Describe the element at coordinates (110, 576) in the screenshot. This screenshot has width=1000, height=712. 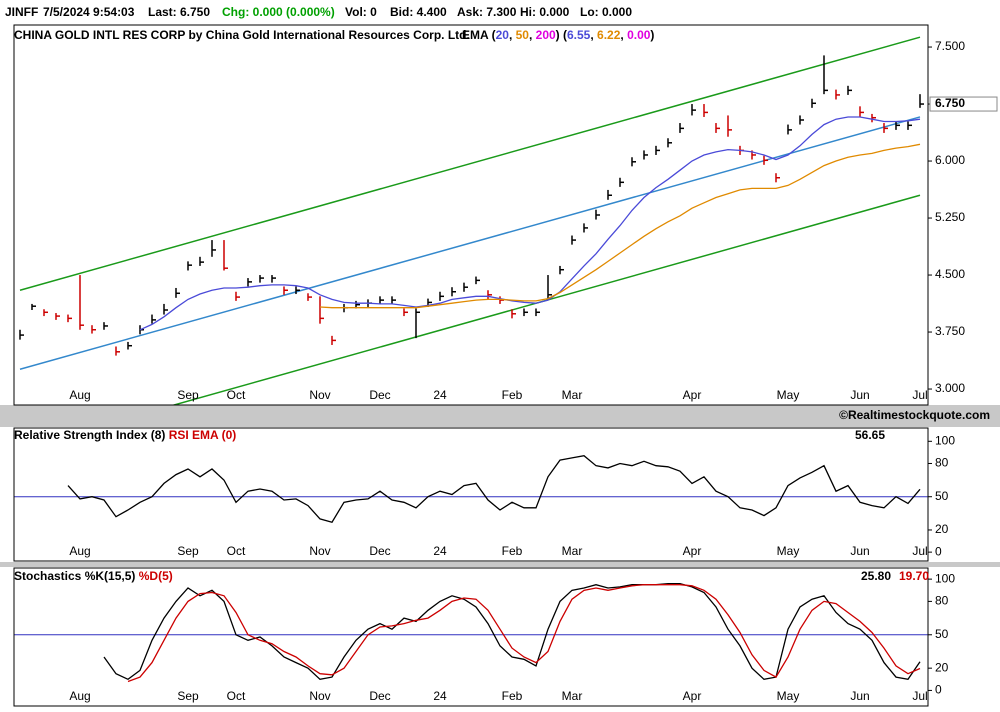
I see `legend-entry: %K(15,5)` at that location.